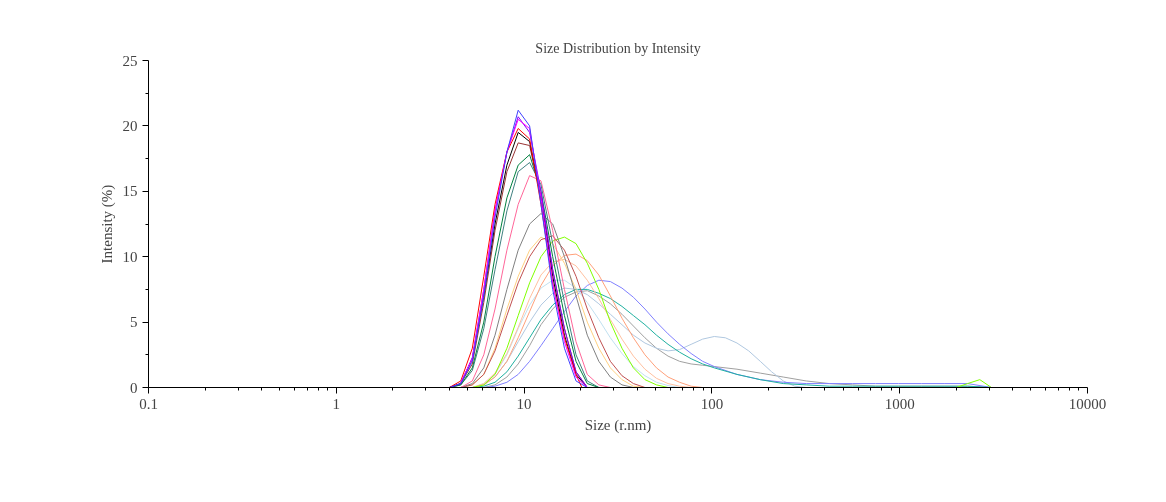 The image size is (1166, 502). Describe the element at coordinates (130, 191) in the screenshot. I see `y-tick-label: 15` at that location.